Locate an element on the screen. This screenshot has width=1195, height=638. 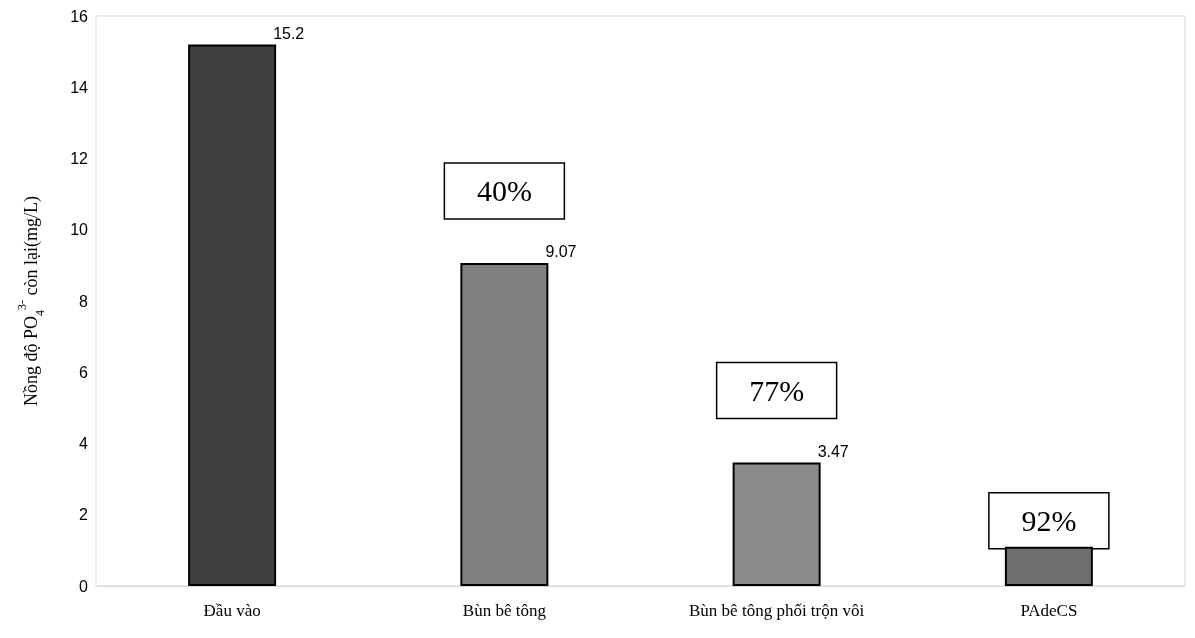
data-label: 3.47 is located at coordinates (833, 451).